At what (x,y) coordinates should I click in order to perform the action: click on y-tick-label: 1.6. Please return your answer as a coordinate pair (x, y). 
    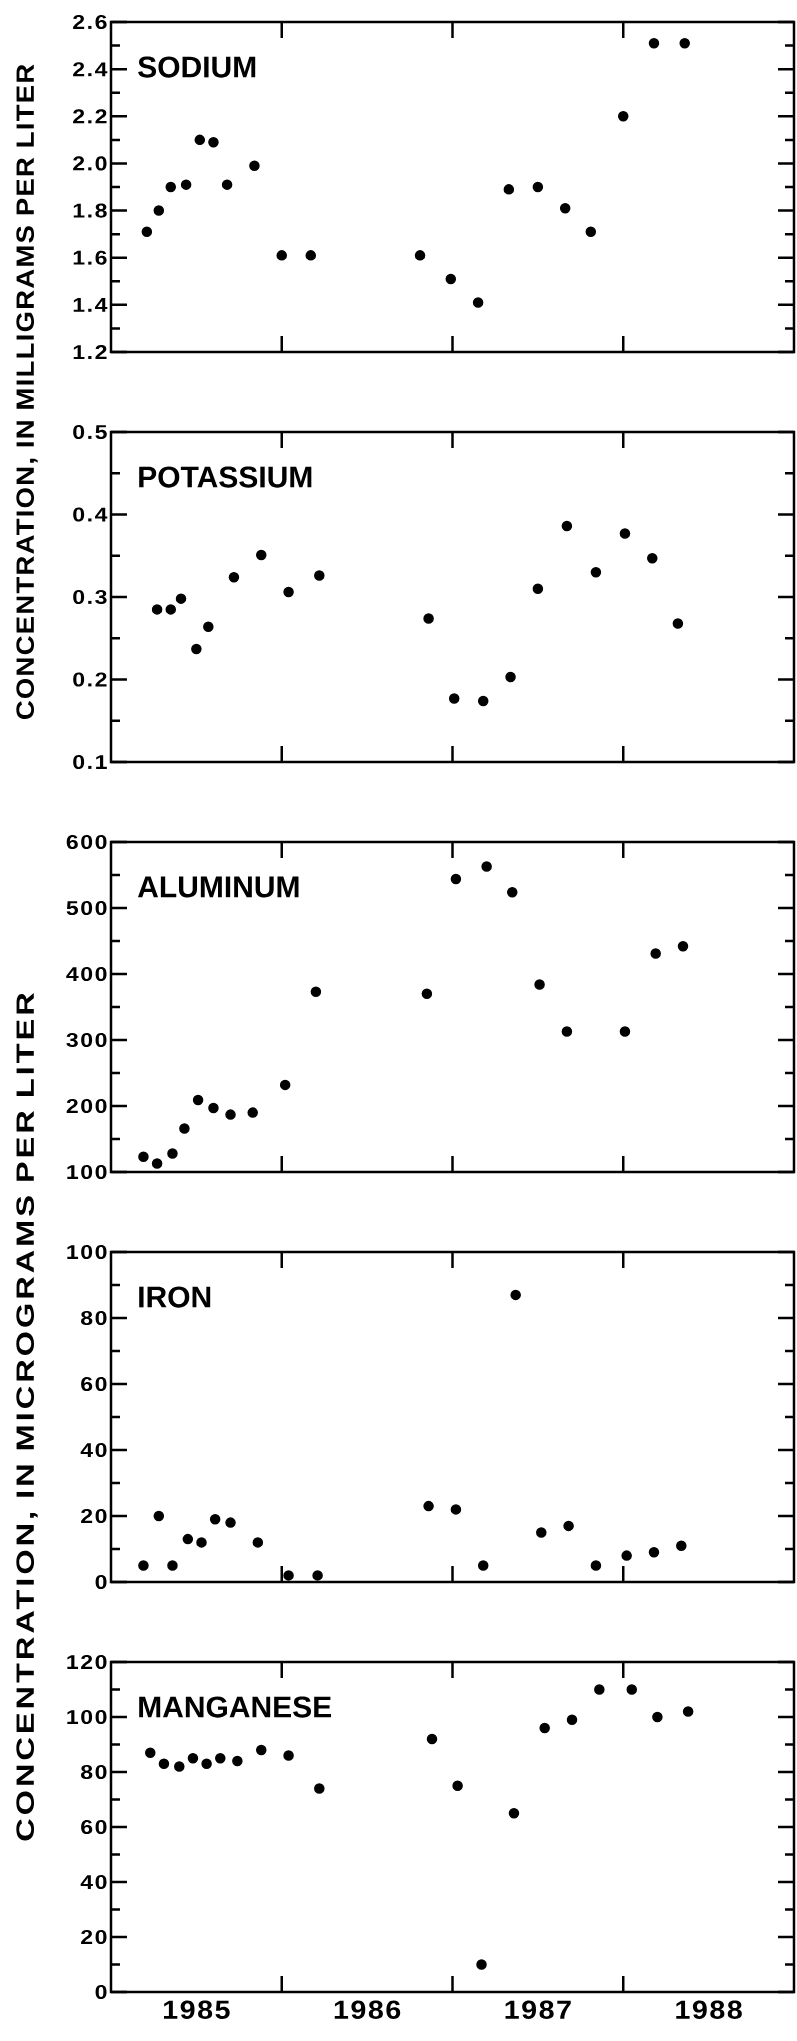
    Looking at the image, I should click on (90, 257).